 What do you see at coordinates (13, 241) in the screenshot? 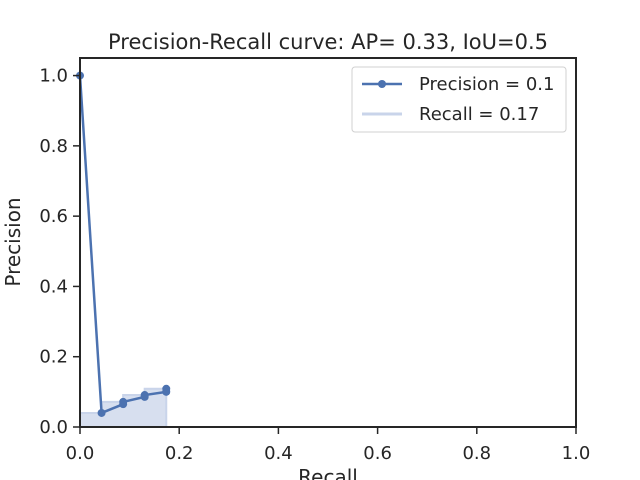
I see `y-axis-label: Precision` at bounding box center [13, 241].